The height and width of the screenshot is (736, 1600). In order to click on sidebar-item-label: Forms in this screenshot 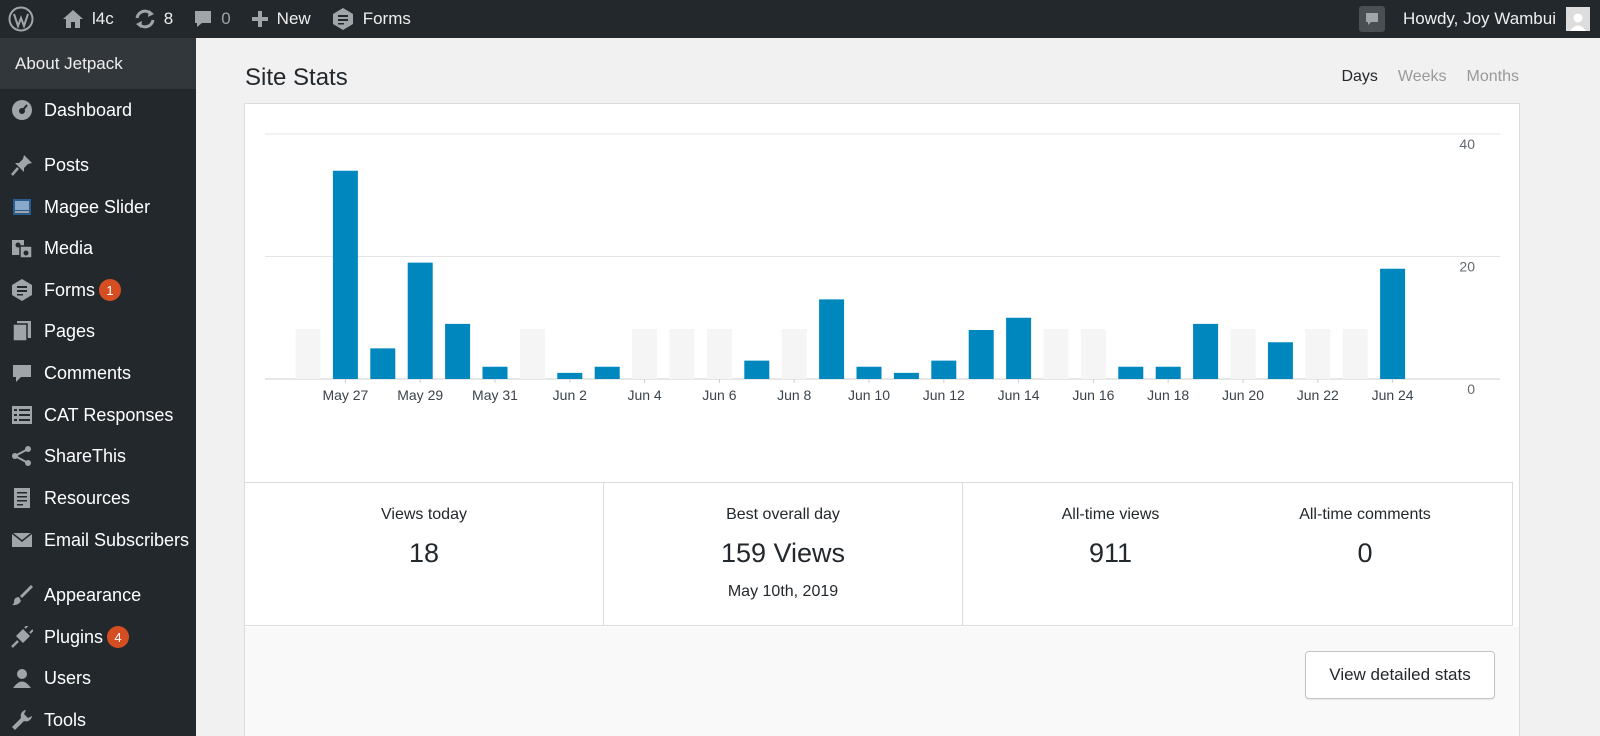, I will do `click(69, 289)`.